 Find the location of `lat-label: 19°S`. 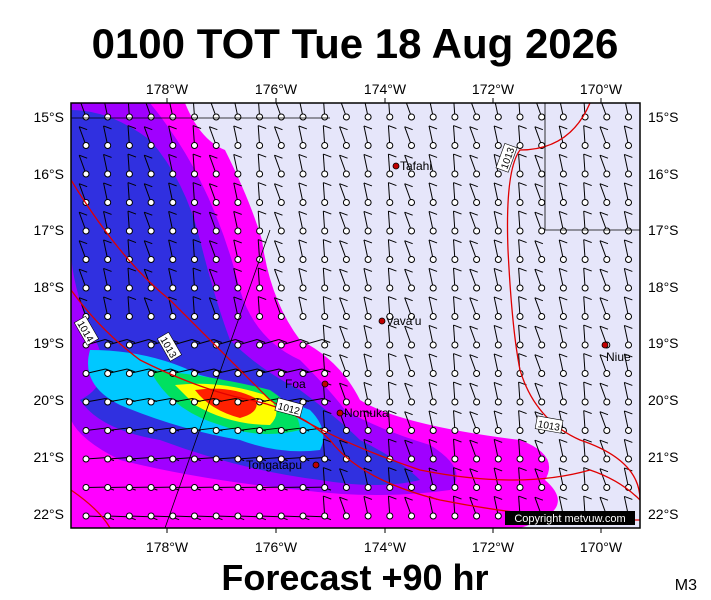

lat-label: 19°S is located at coordinates (663, 343).